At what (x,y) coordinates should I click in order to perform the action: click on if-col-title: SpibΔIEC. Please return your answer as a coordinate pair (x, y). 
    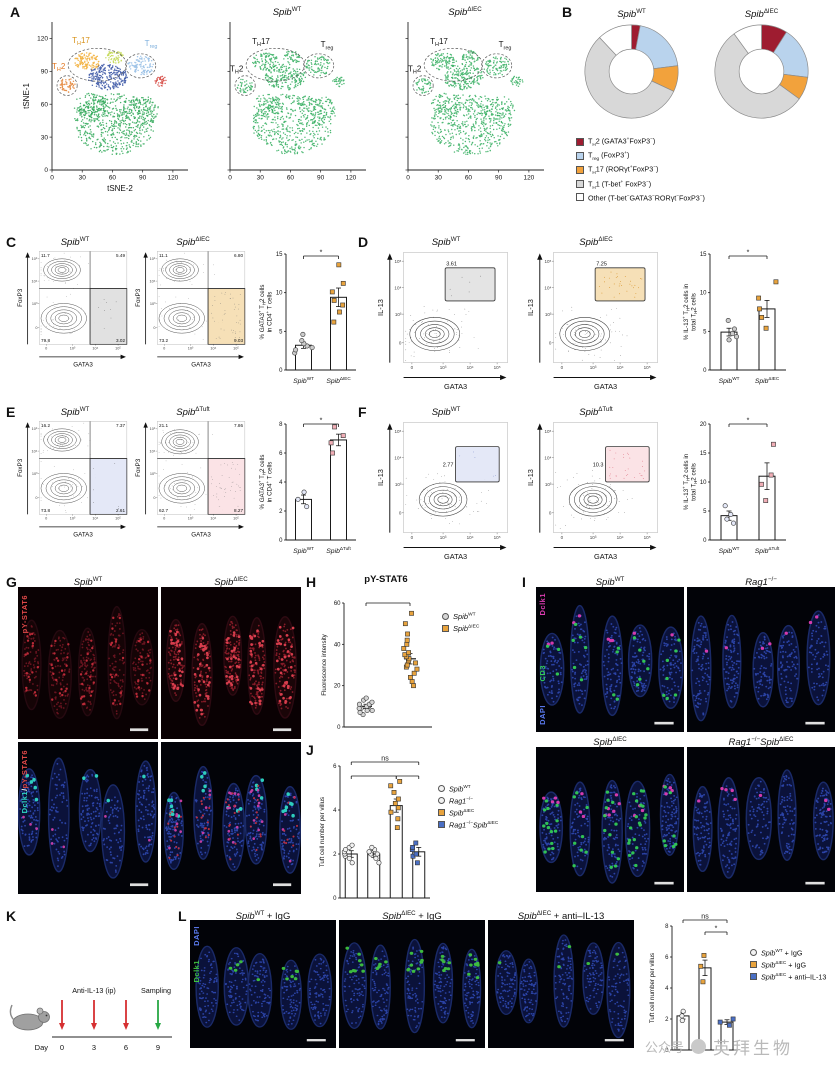
    Looking at the image, I should click on (231, 582).